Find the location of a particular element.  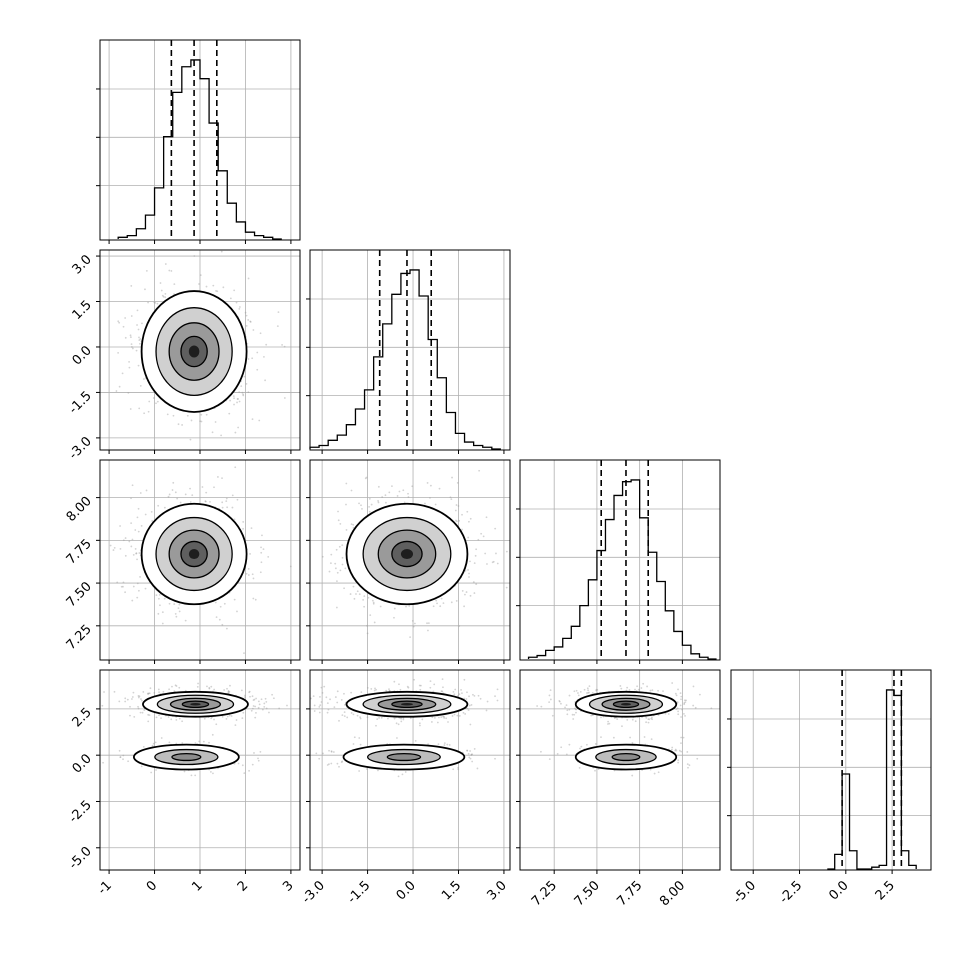

x-tick-label: -1 is located at coordinates (105, 888).